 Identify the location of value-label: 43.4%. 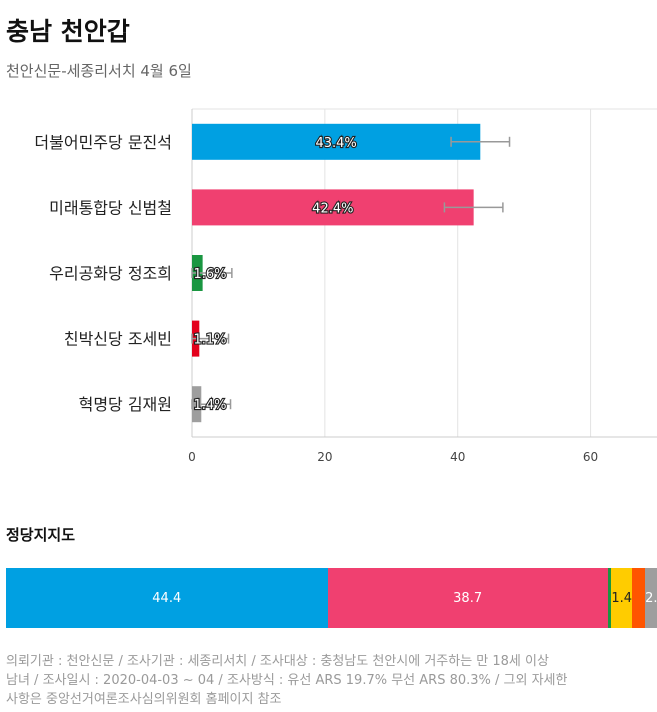
(335, 143).